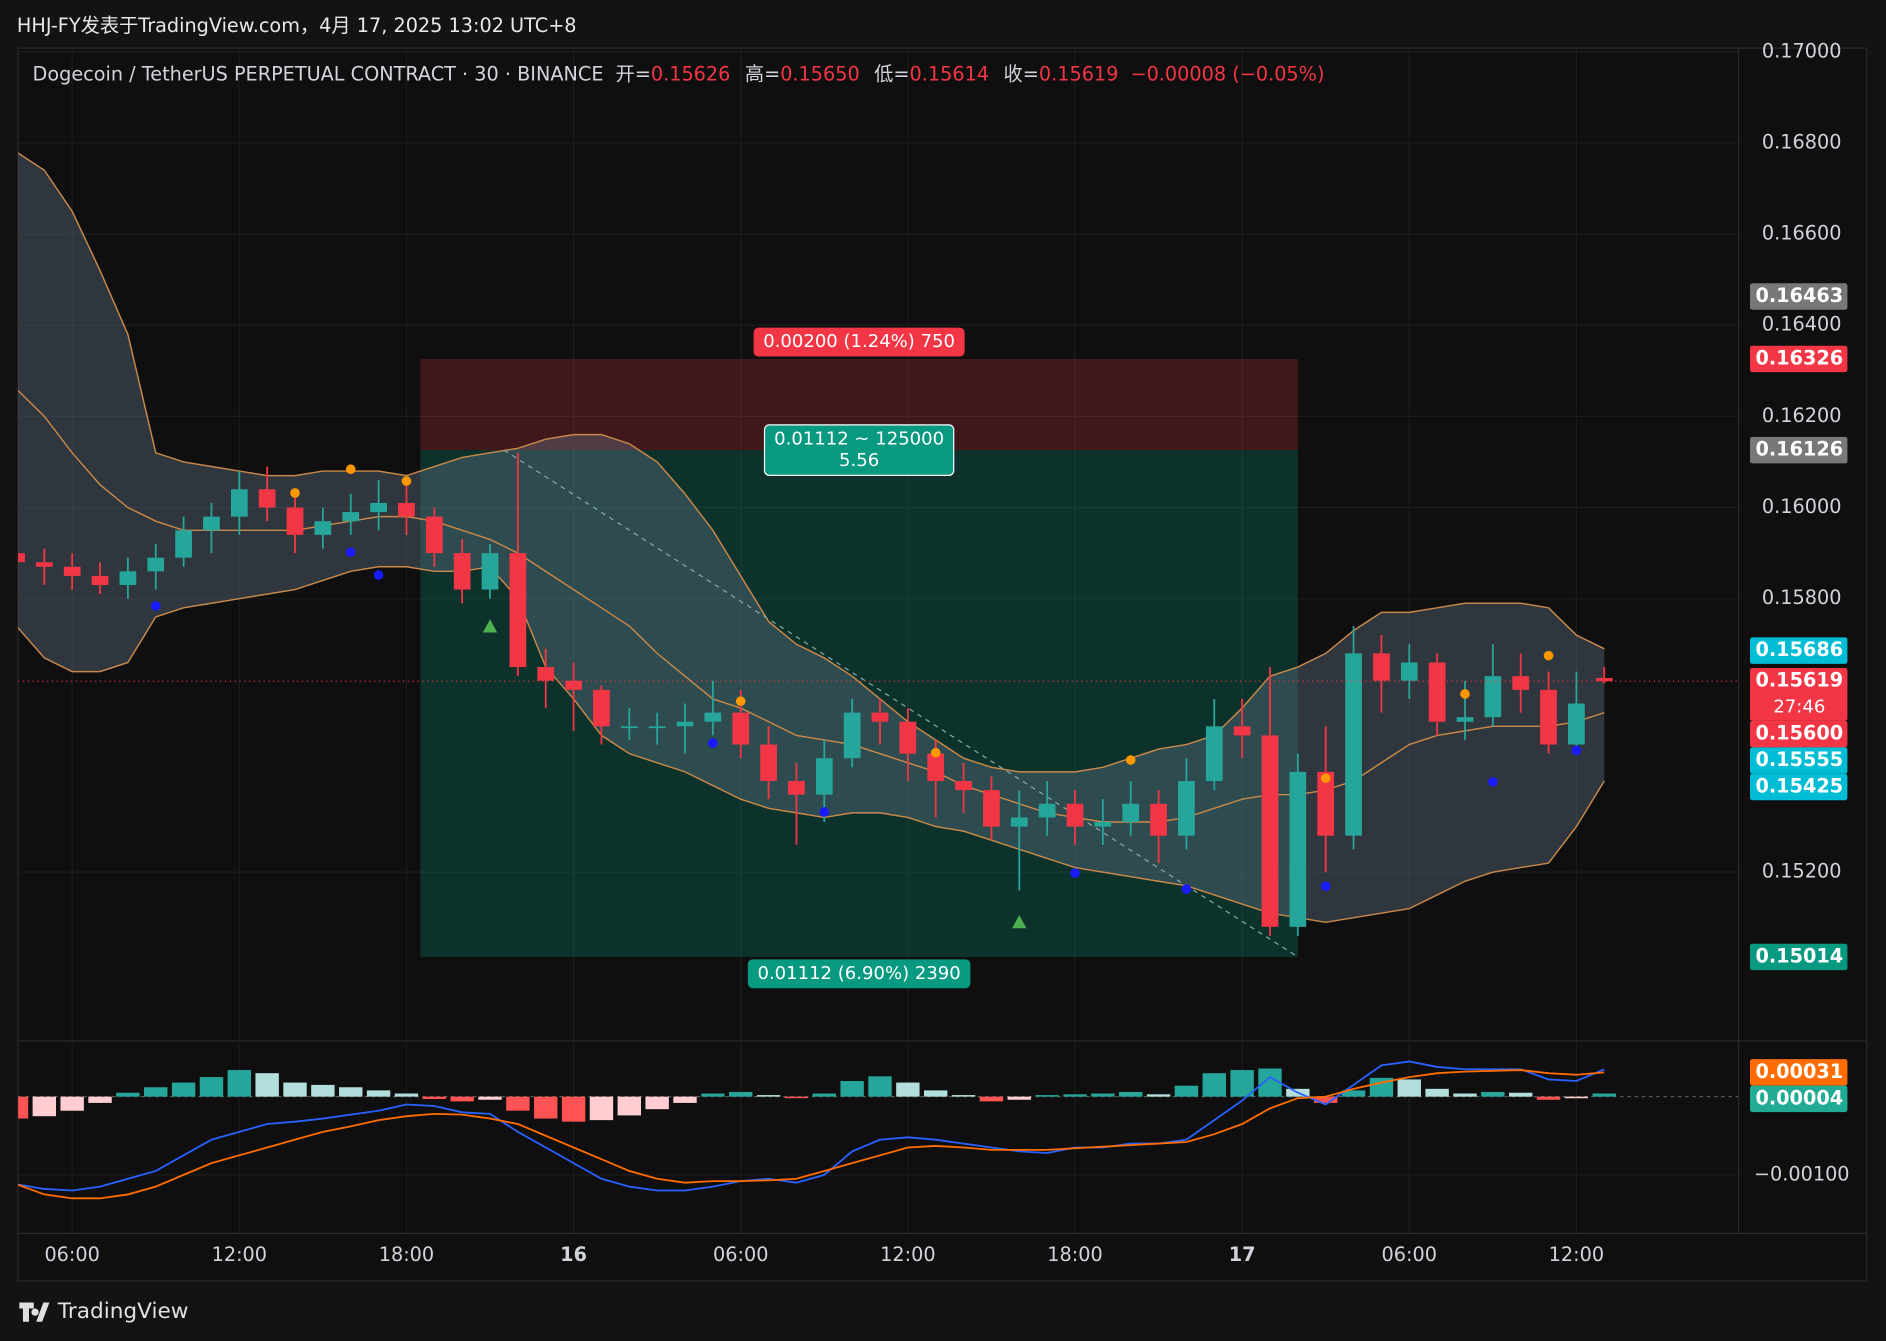 The width and height of the screenshot is (1886, 1341). Describe the element at coordinates (1800, 680) in the screenshot. I see `price-badge-label: 0.15619` at that location.